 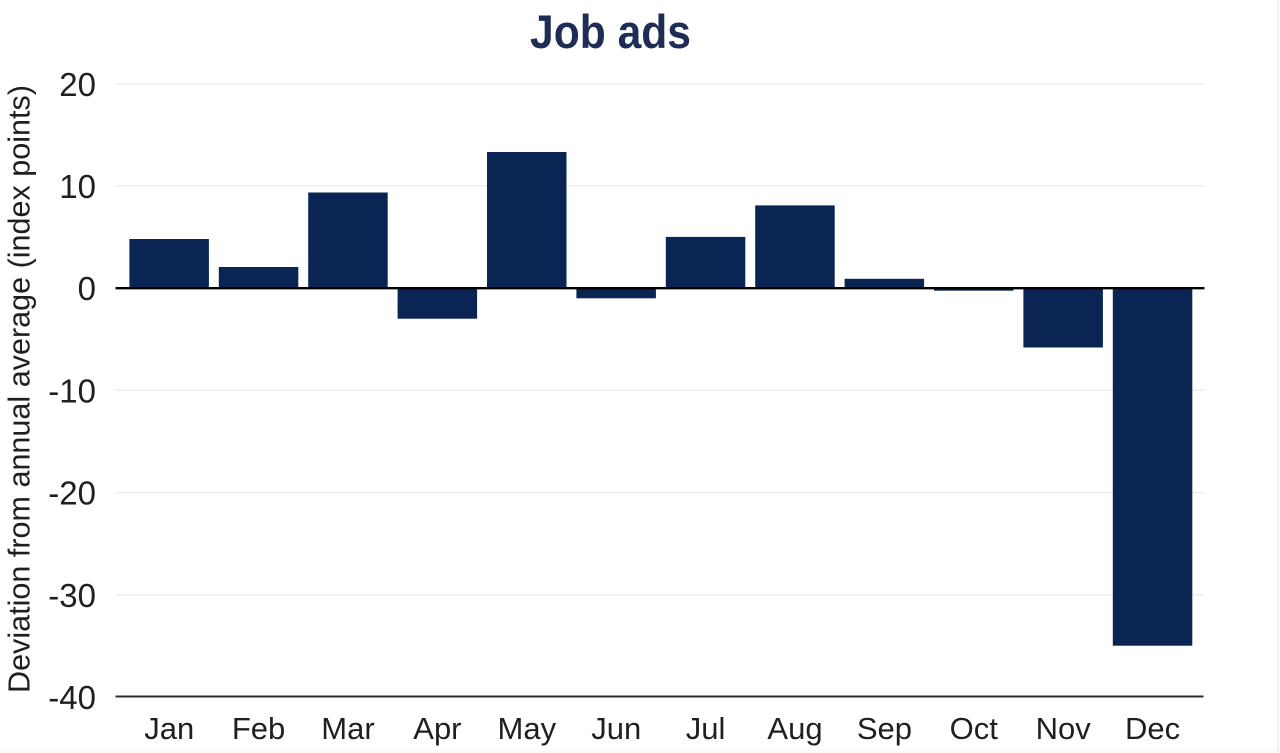 I want to click on svg-text: 20, so click(x=77, y=84).